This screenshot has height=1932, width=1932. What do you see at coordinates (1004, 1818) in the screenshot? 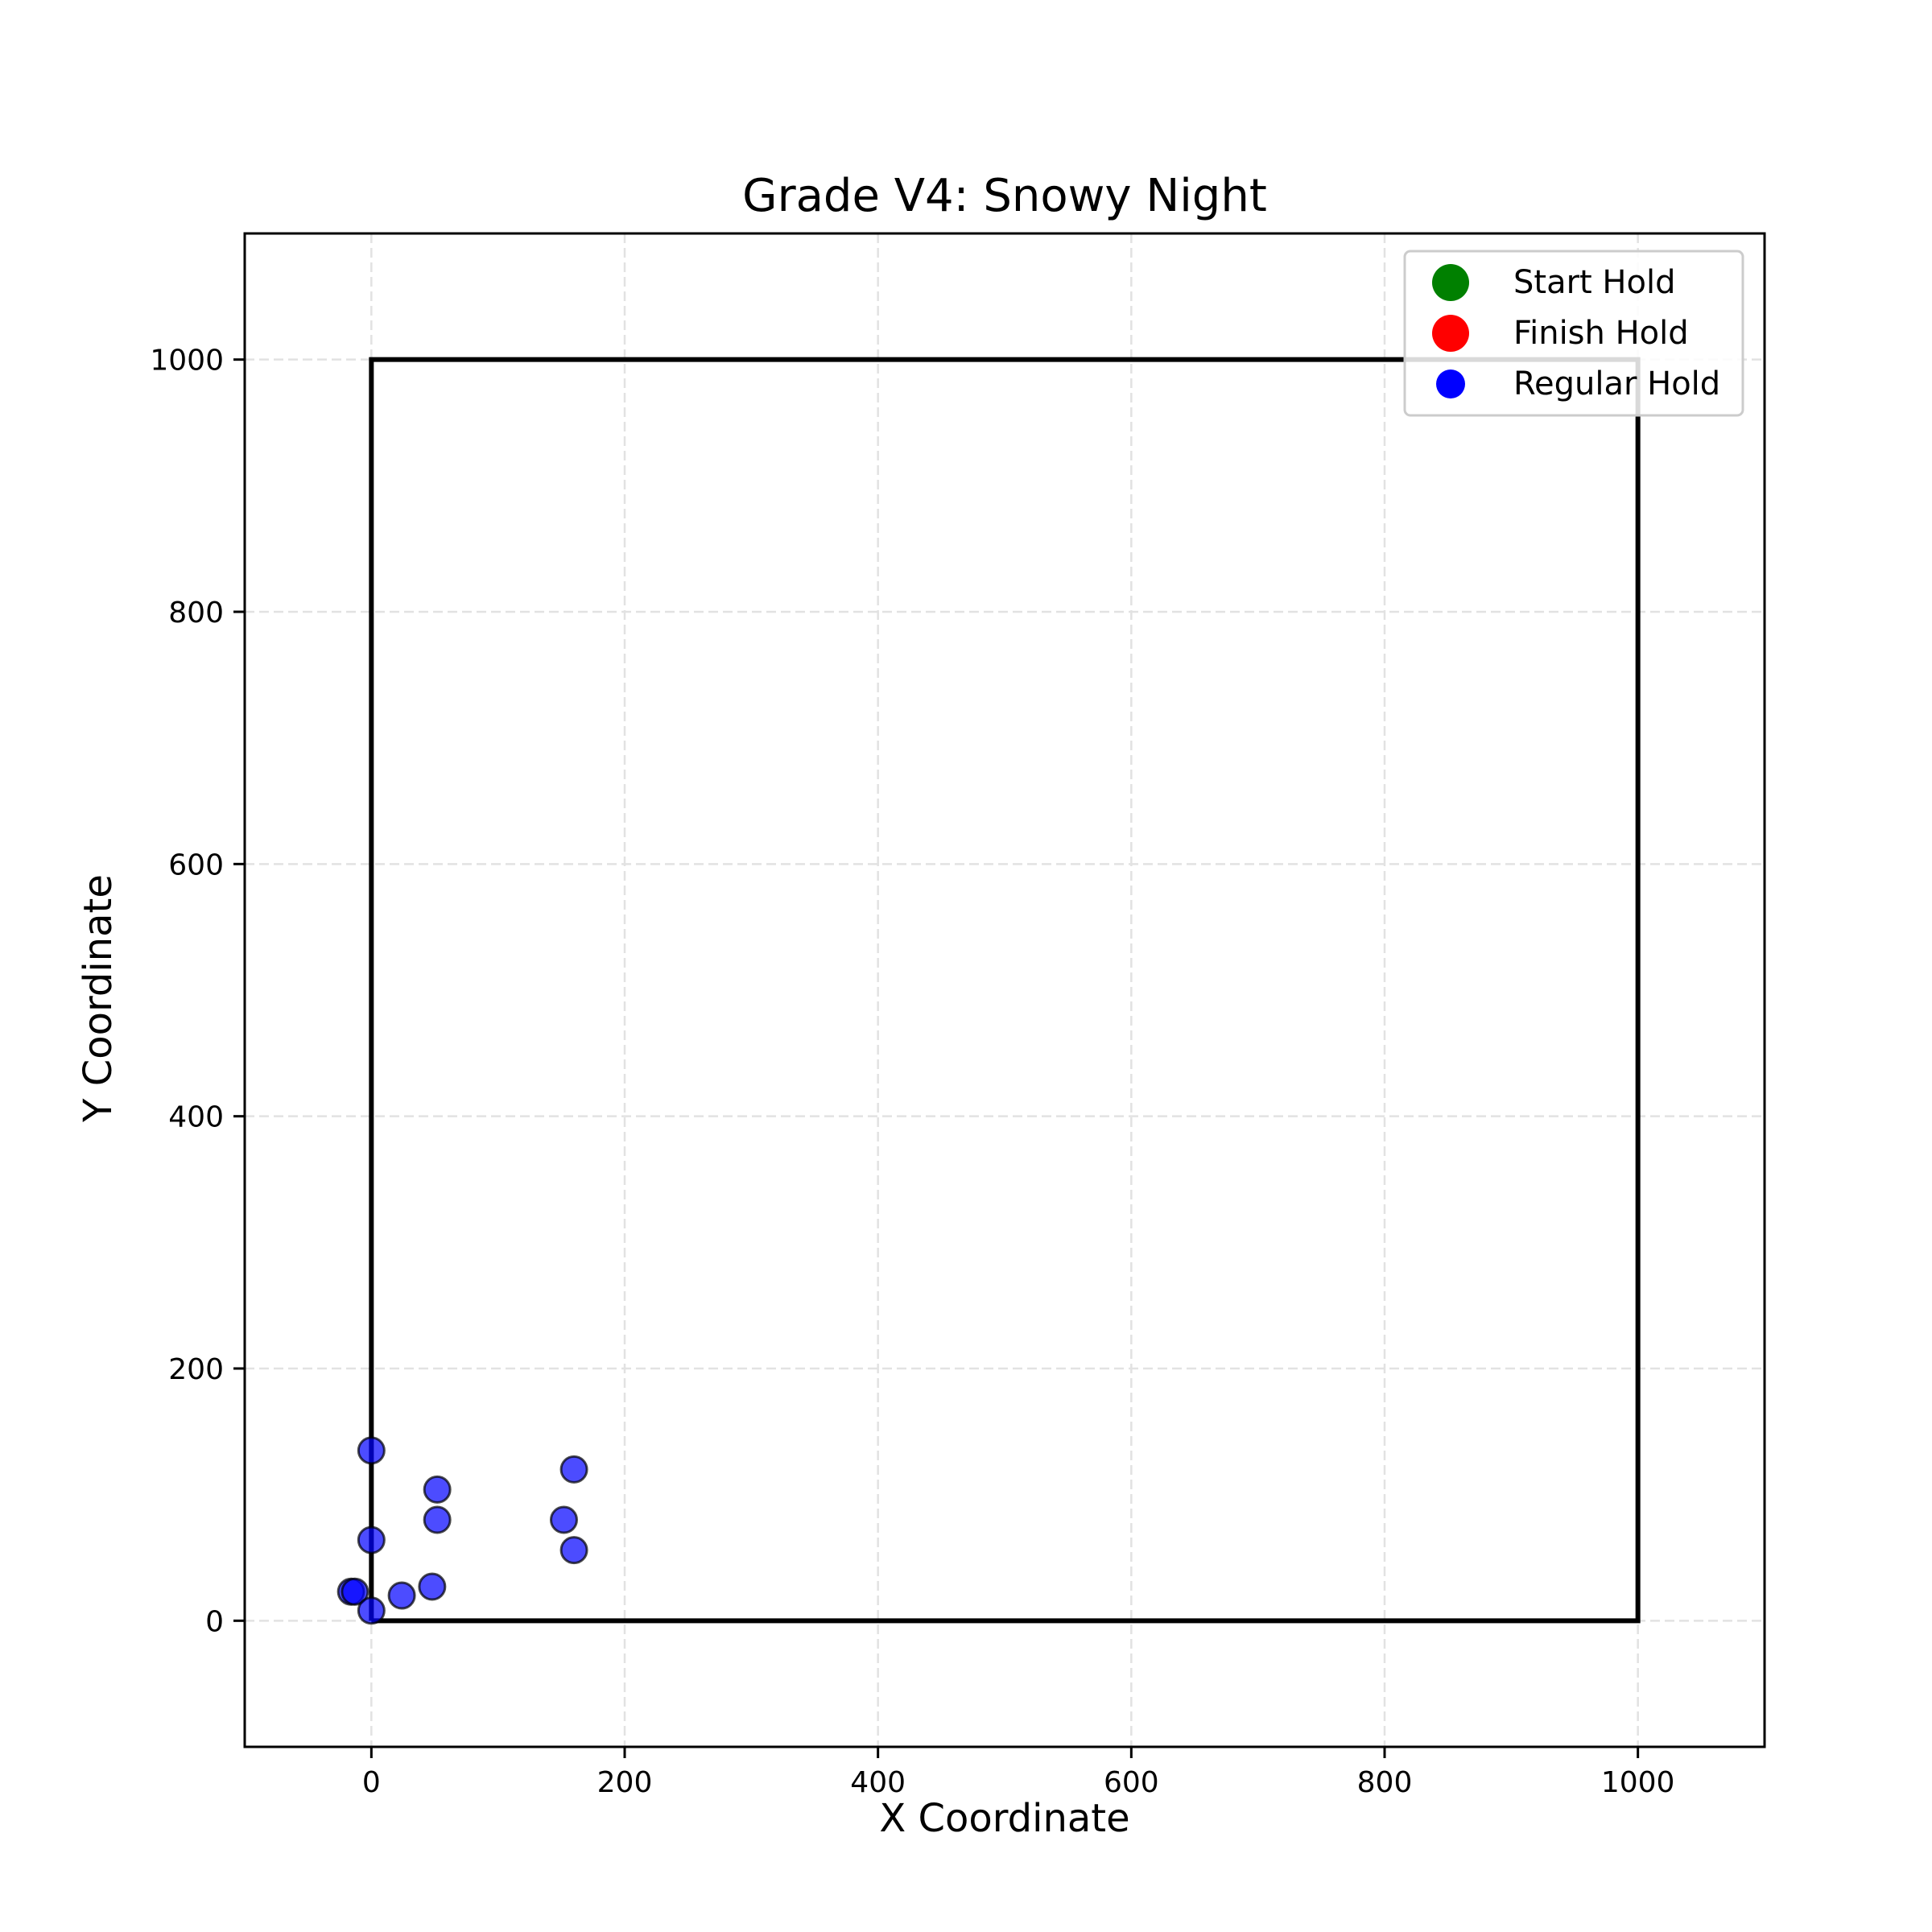
I see `x-axis-label: X Coordinate` at bounding box center [1004, 1818].